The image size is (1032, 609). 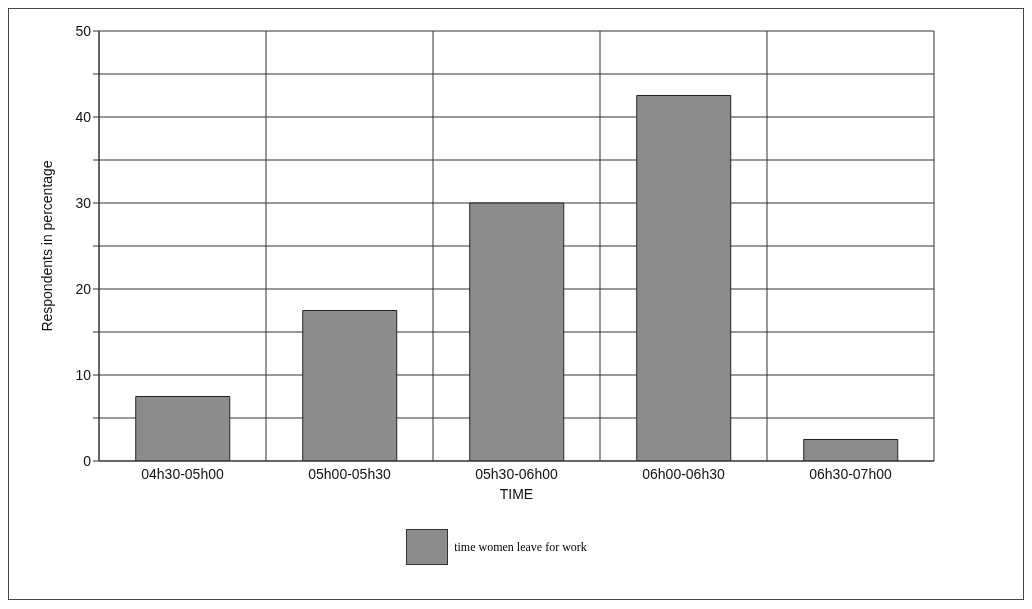 I want to click on x-axis-title: TIME, so click(x=516, y=494).